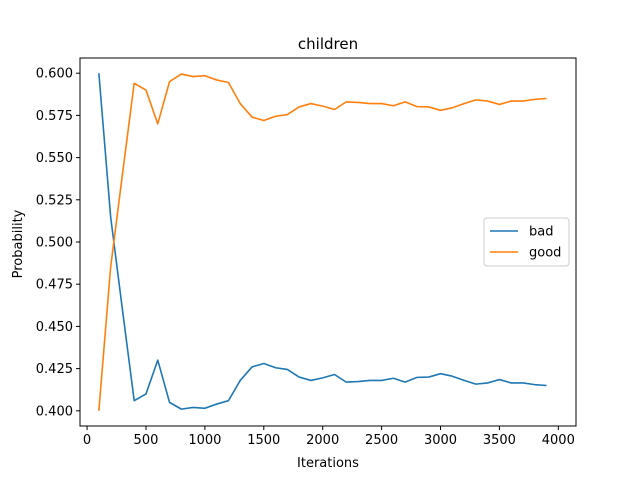  I want to click on legend: bad good, so click(526, 242).